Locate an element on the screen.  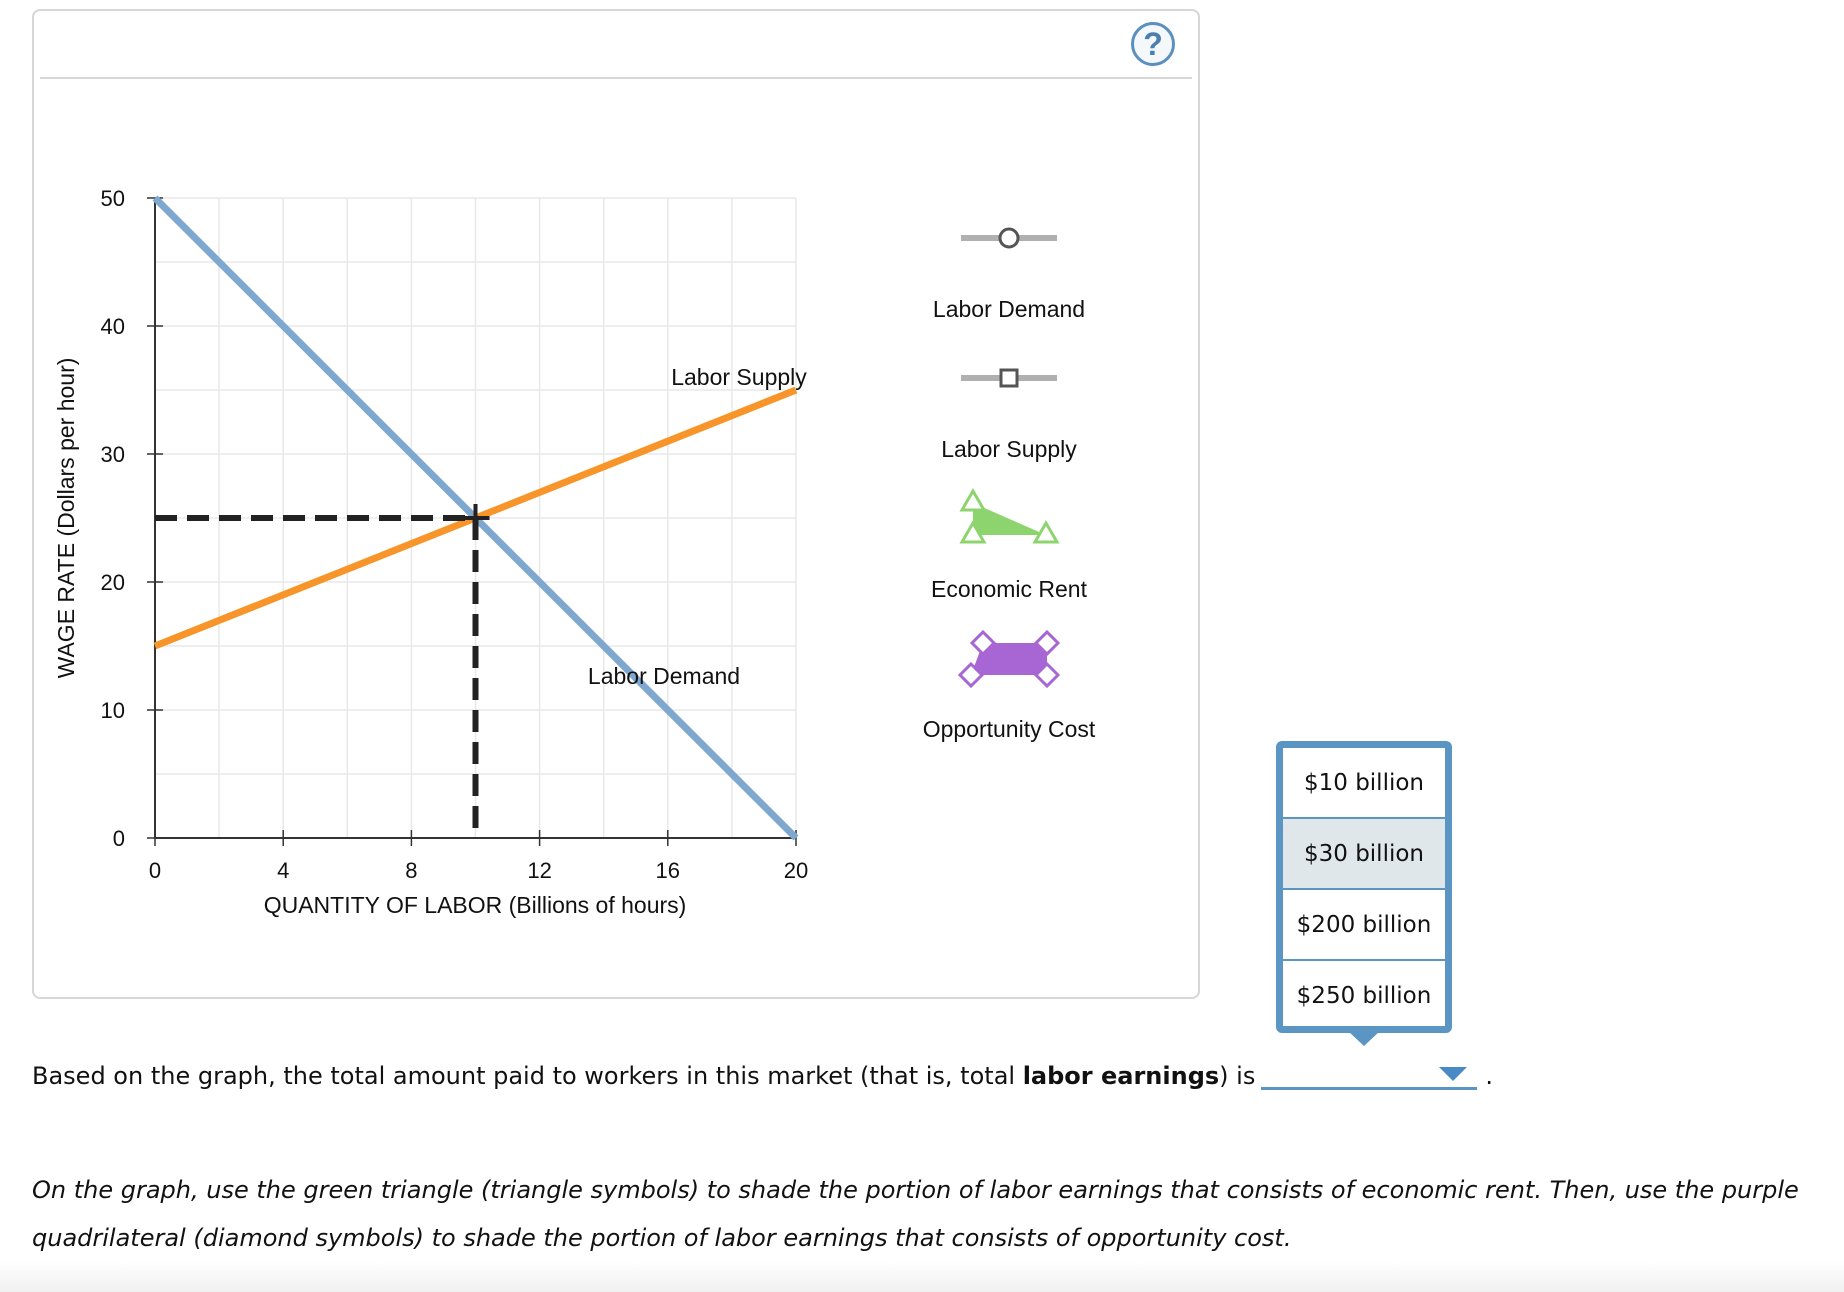
question-end: . is located at coordinates (1489, 1076).